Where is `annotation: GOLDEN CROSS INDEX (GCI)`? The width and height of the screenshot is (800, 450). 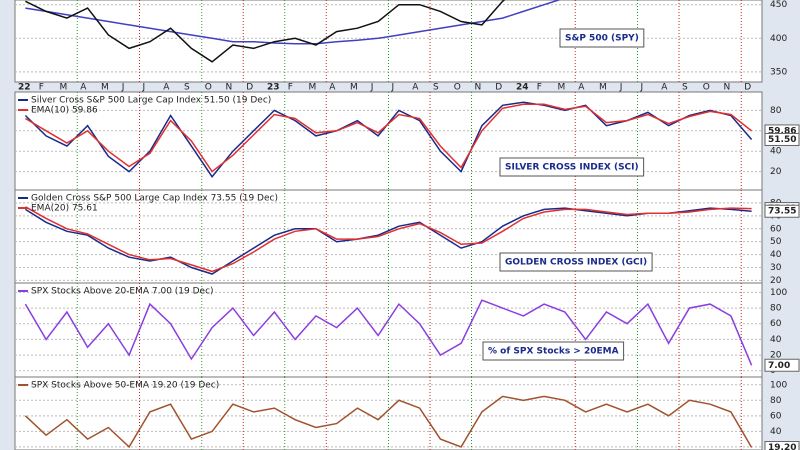
annotation: GOLDEN CROSS INDEX (GCI) is located at coordinates (576, 263).